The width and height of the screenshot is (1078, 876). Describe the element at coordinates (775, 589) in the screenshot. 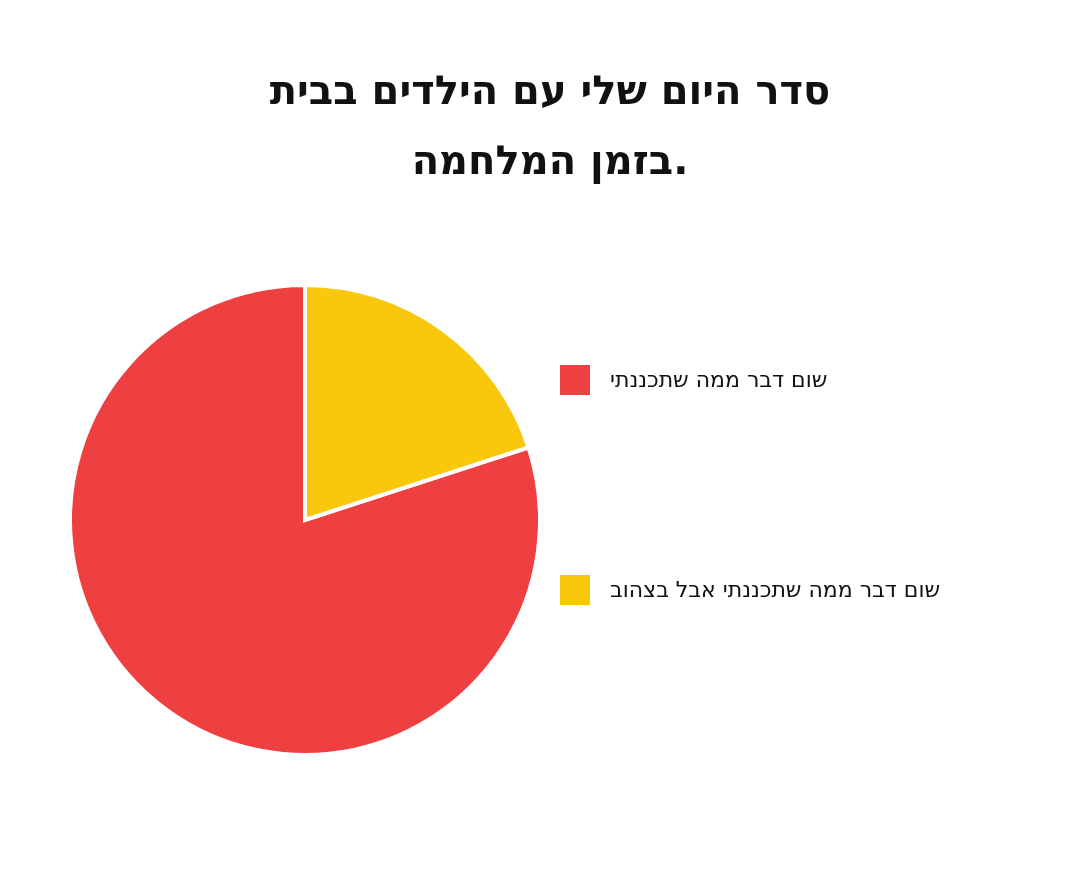

I see `legend-label: שום דבר ממה שתכננתי אבל בצהוב` at that location.